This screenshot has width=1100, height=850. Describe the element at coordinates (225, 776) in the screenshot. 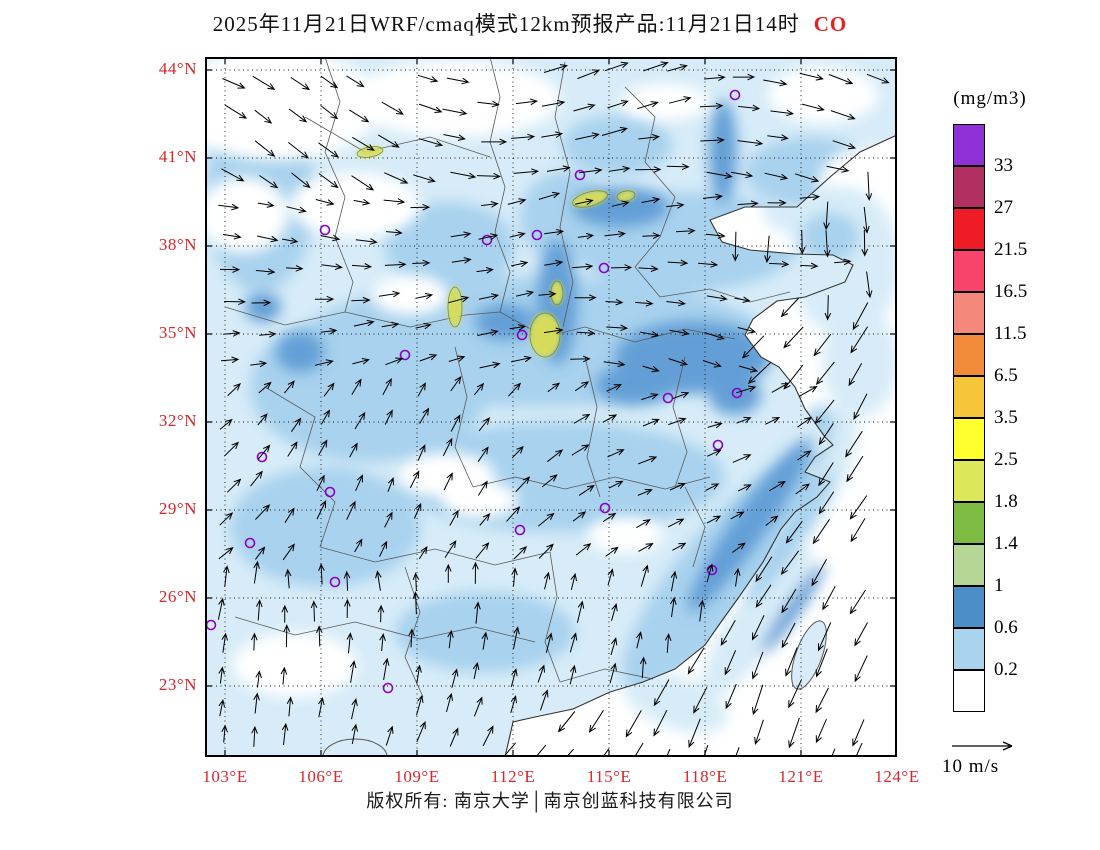

I see `lon-label: 103°E` at that location.